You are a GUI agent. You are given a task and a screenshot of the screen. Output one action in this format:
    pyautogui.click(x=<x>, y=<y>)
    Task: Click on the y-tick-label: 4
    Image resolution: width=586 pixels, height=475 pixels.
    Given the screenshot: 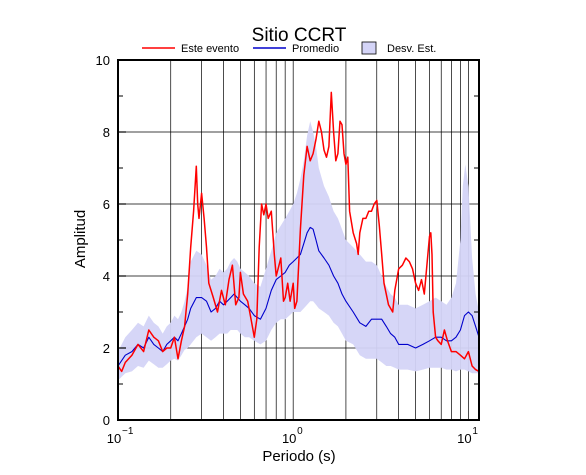 What is the action you would take?
    pyautogui.click(x=106, y=276)
    